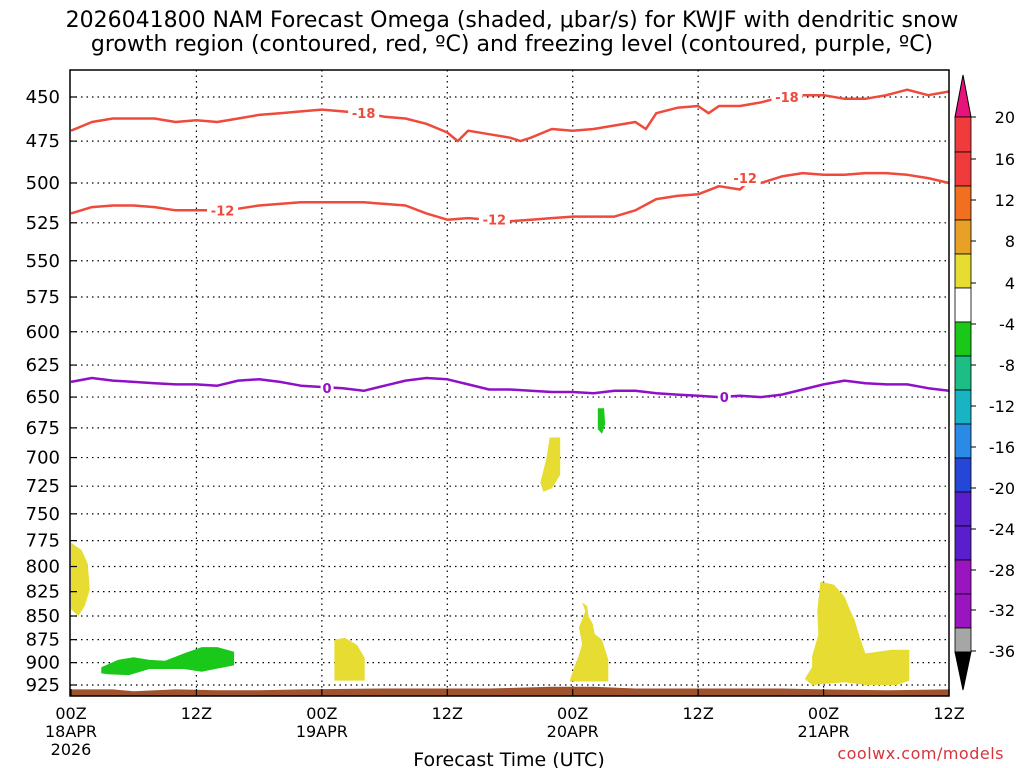 The height and width of the screenshot is (768, 1024). What do you see at coordinates (573, 731) in the screenshot?
I see `x-tick-date: 20APR` at bounding box center [573, 731].